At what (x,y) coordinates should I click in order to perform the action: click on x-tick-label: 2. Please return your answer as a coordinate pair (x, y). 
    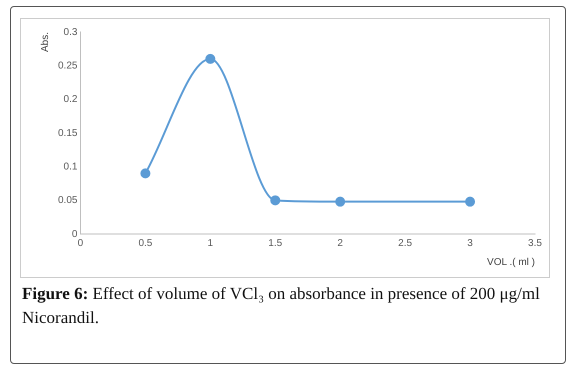
    Looking at the image, I should click on (340, 243).